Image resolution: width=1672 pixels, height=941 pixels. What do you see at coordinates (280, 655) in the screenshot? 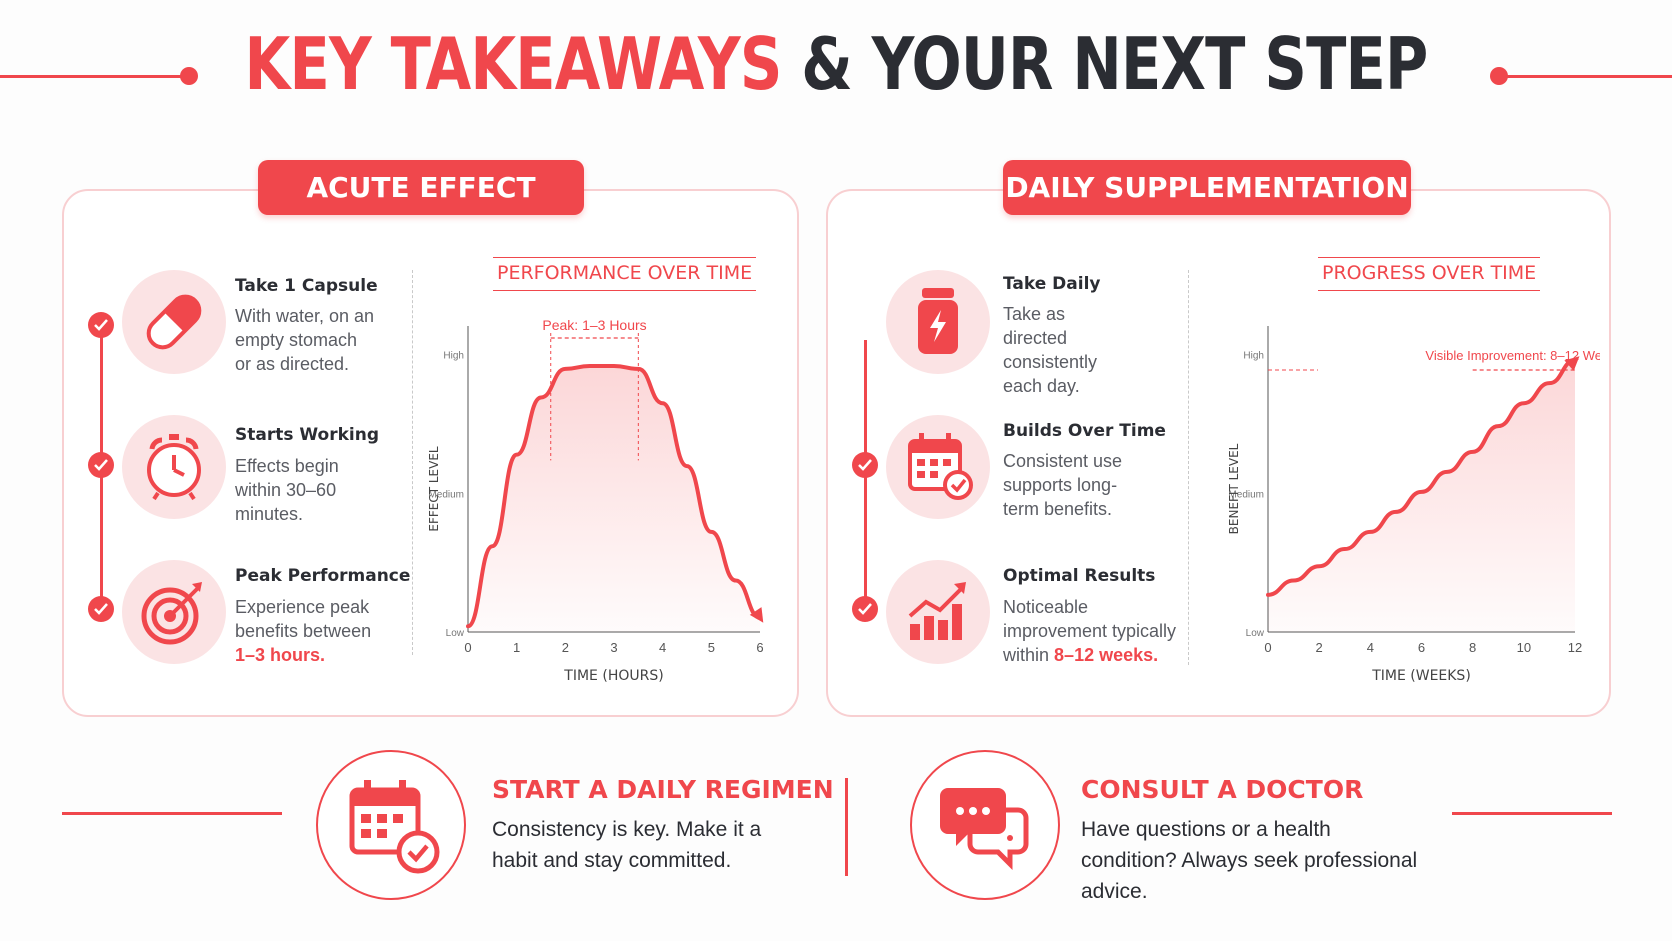
I see `step-highlight: 1–3 hours.` at bounding box center [280, 655].